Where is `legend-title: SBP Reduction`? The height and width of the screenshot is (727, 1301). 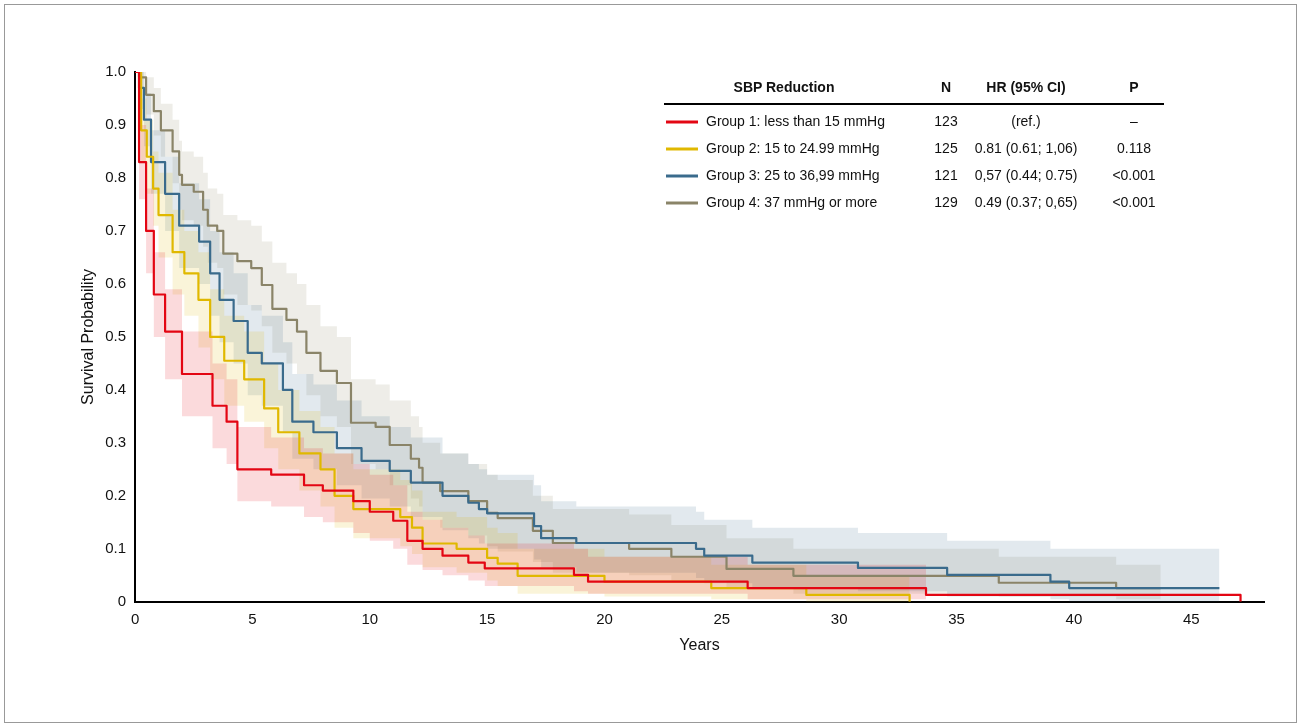 legend-title: SBP Reduction is located at coordinates (784, 86).